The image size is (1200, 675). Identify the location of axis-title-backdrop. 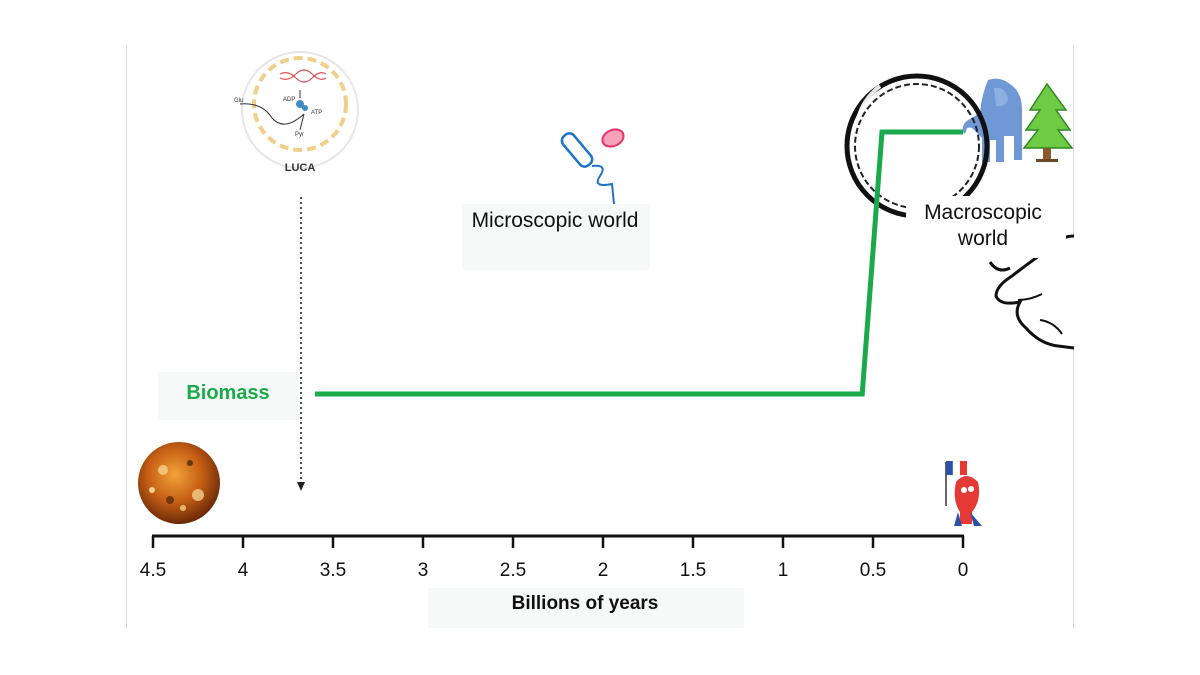
(586, 608).